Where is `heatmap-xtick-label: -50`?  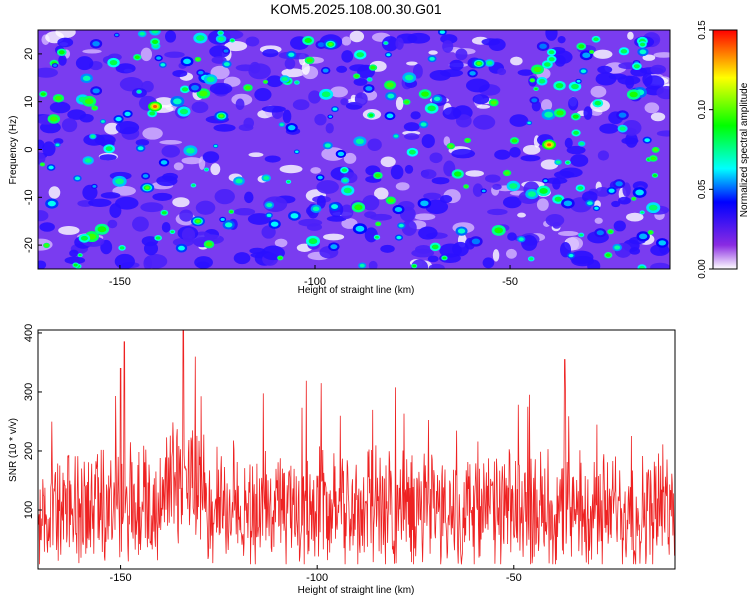
heatmap-xtick-label: -50 is located at coordinates (510, 282).